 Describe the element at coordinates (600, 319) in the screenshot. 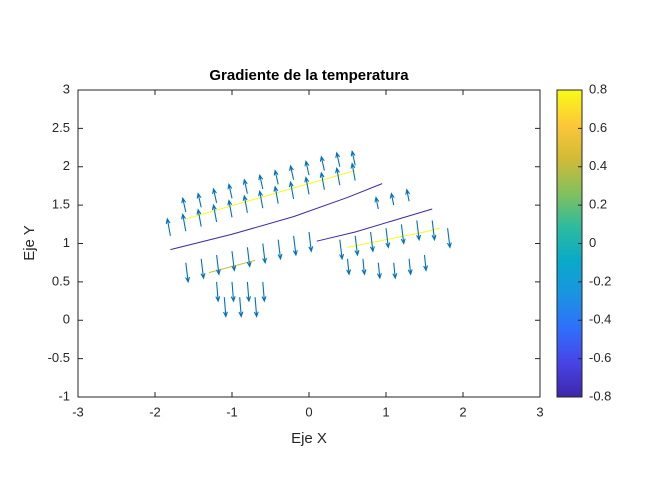

I see `colorbar-tick-label: -0.4` at that location.